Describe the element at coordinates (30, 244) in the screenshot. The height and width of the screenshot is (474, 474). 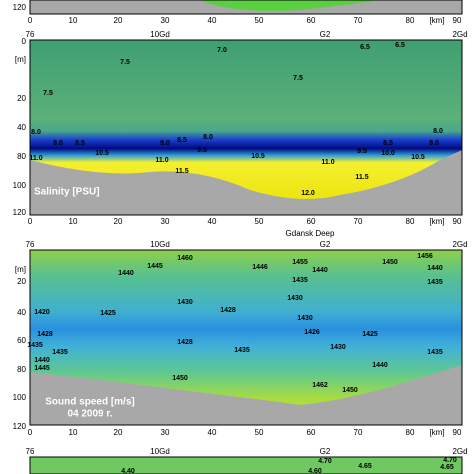
I see `station-label: 76` at that location.